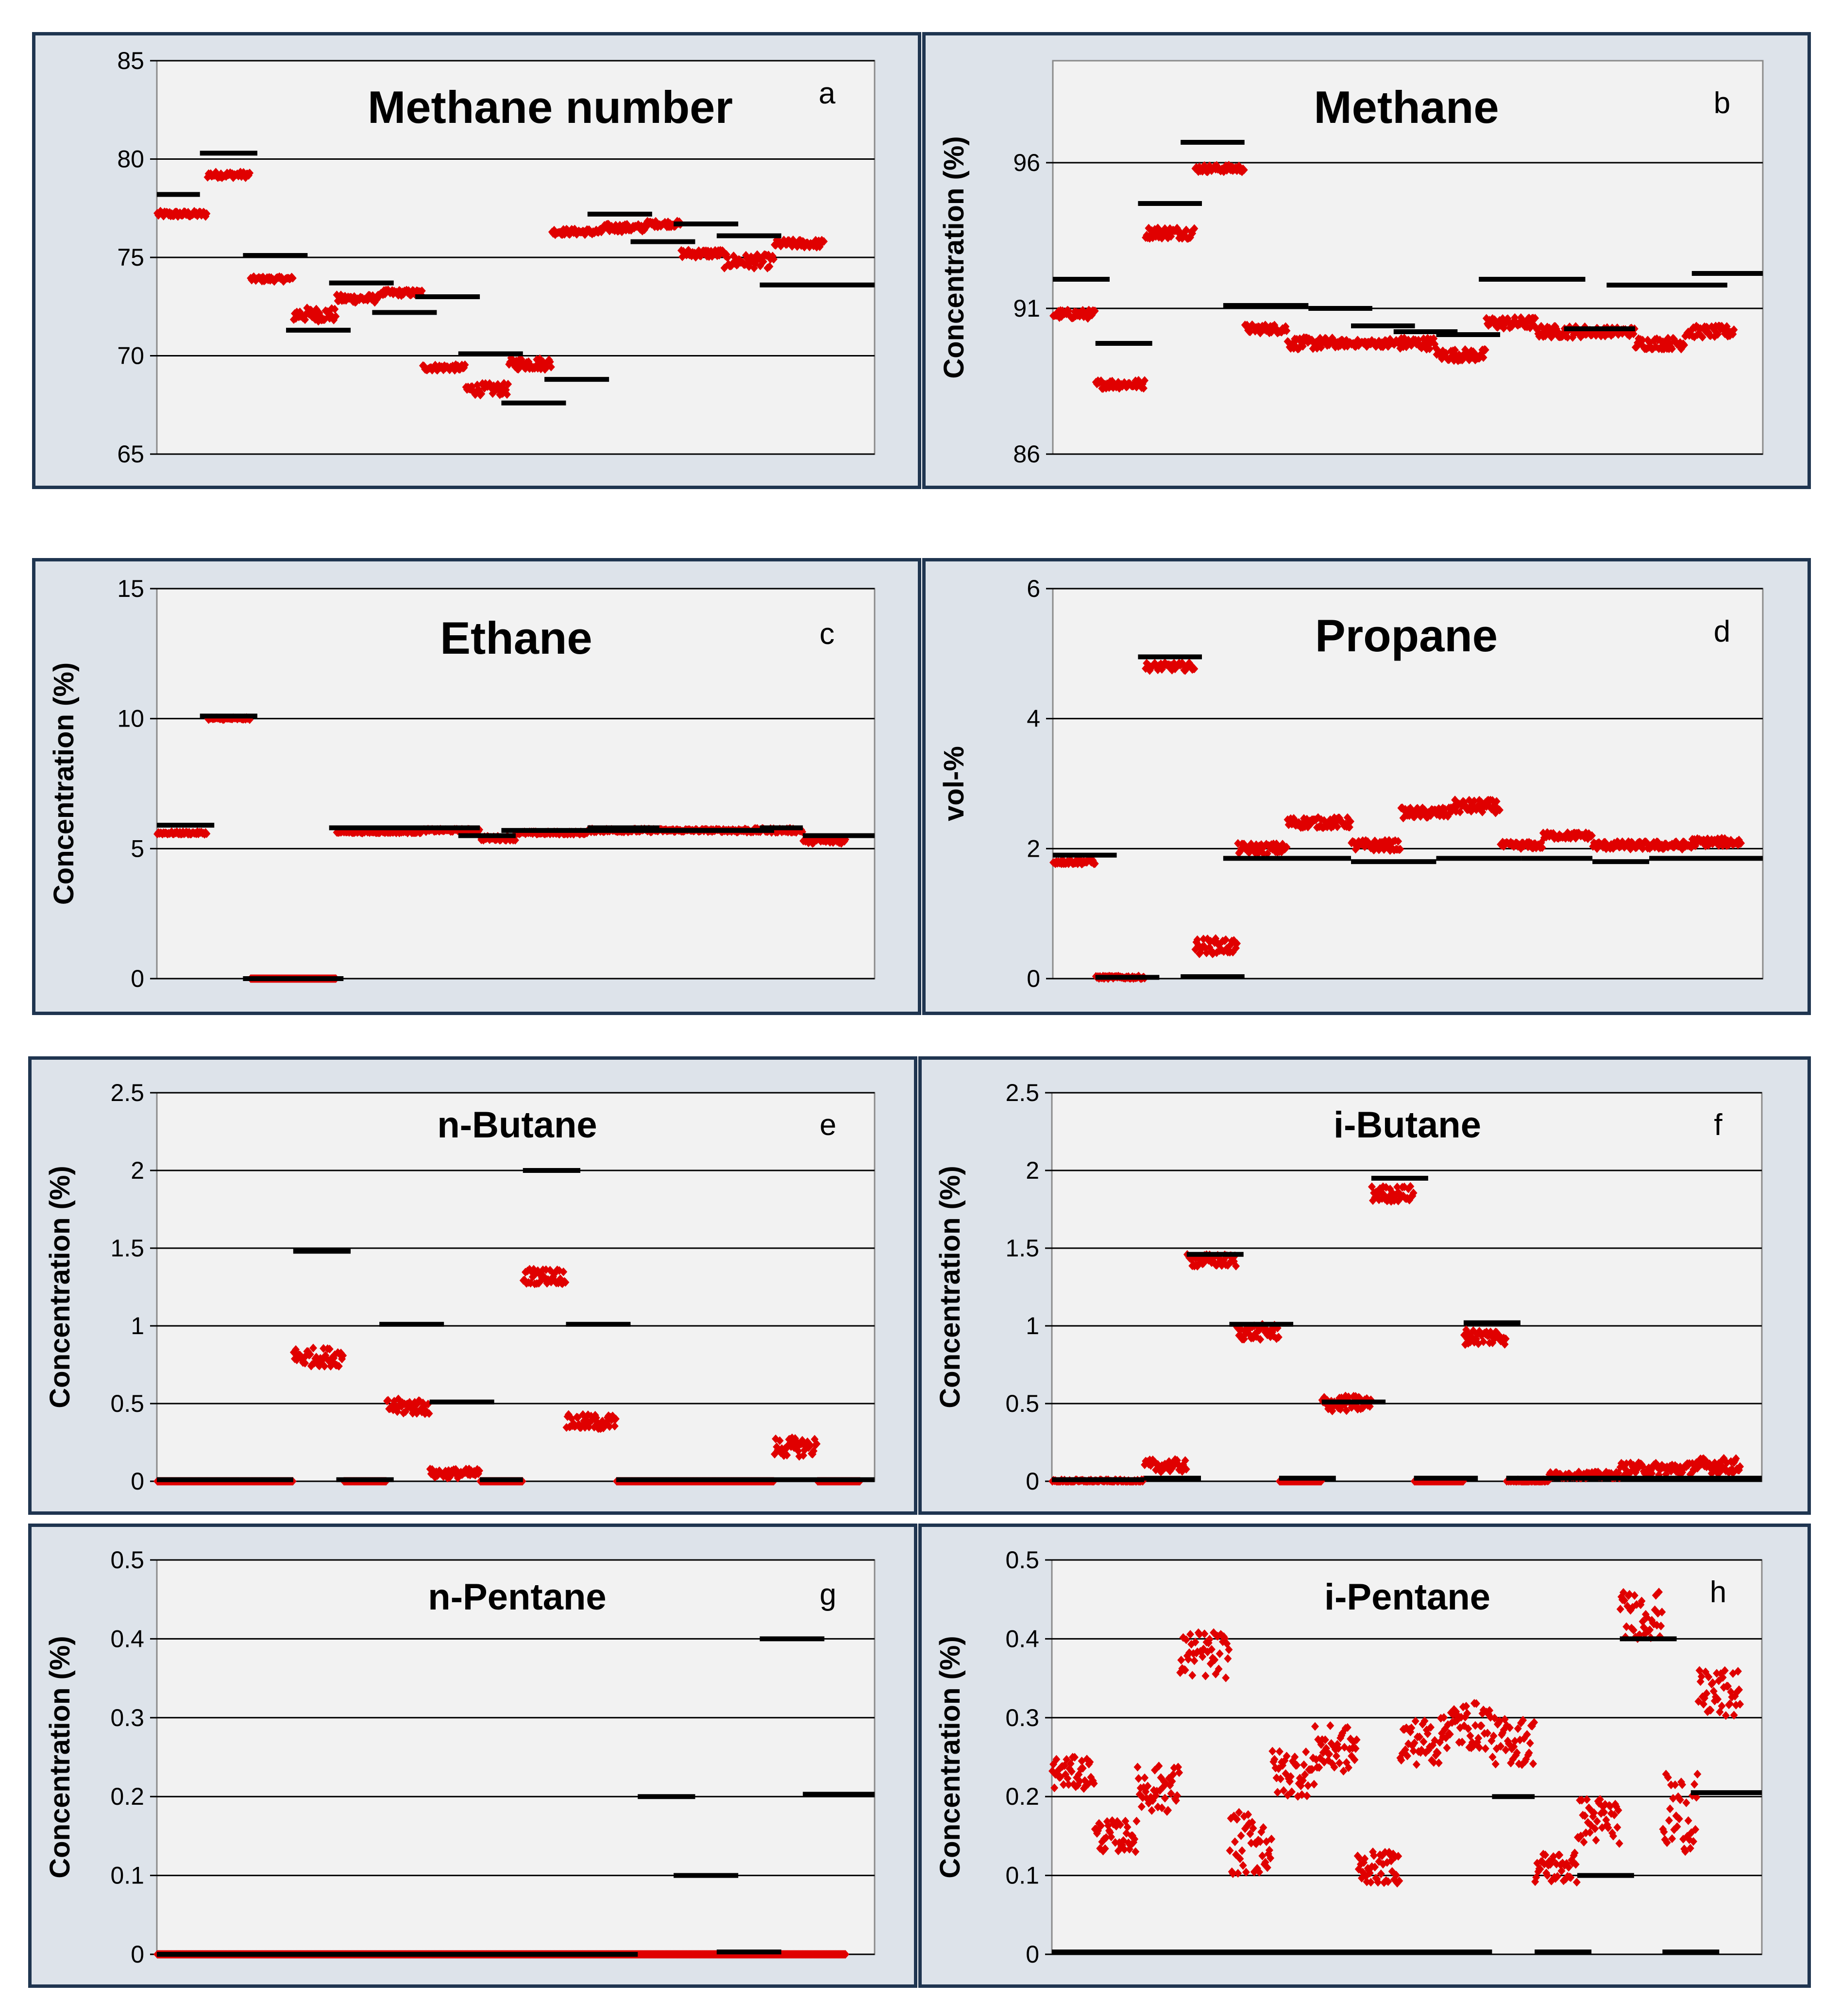 This screenshot has width=1841, height=2016. I want to click on panel-a: 85 80 75 70 65 Methane number a, so click(476, 260).